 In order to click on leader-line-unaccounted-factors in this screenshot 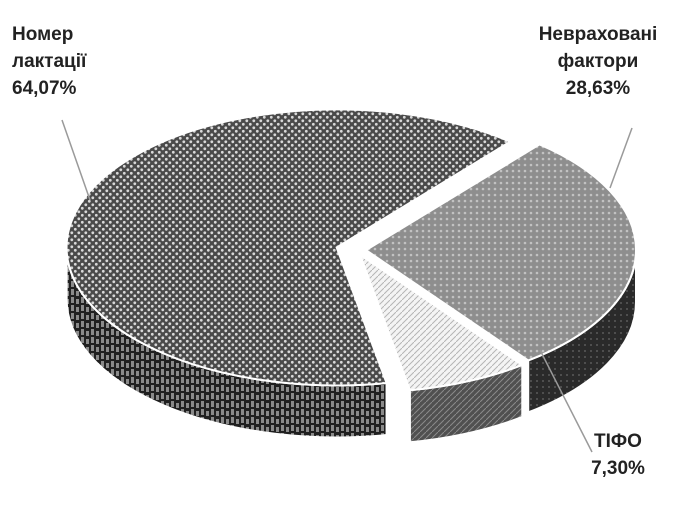, I will do `click(621, 158)`.